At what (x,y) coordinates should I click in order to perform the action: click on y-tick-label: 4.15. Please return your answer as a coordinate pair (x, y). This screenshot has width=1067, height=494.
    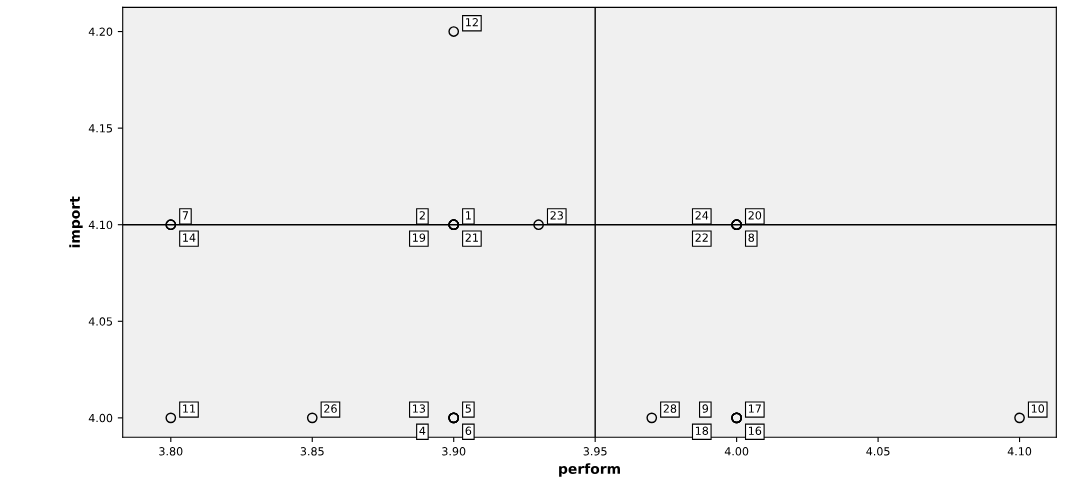
    Looking at the image, I should click on (100, 128).